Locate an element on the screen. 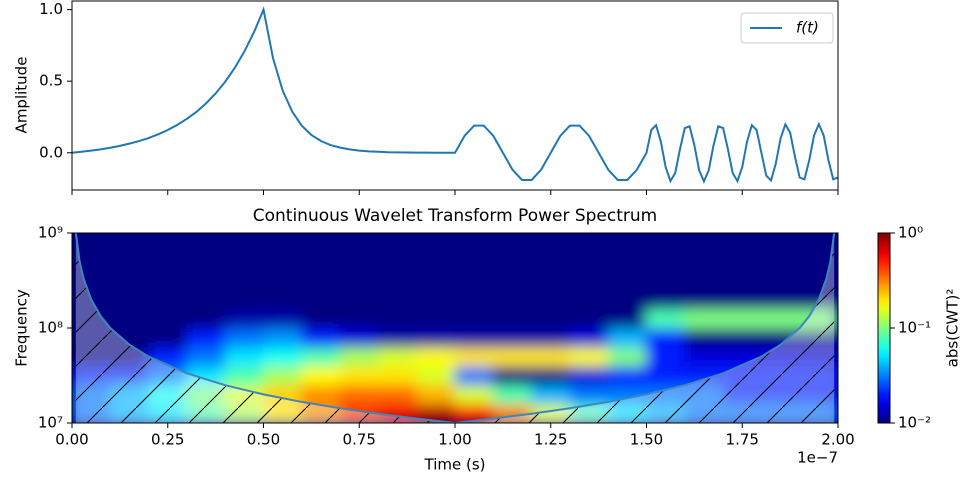 This screenshot has width=961, height=477. colorbar-label: abs(CWT)² is located at coordinates (952, 328).